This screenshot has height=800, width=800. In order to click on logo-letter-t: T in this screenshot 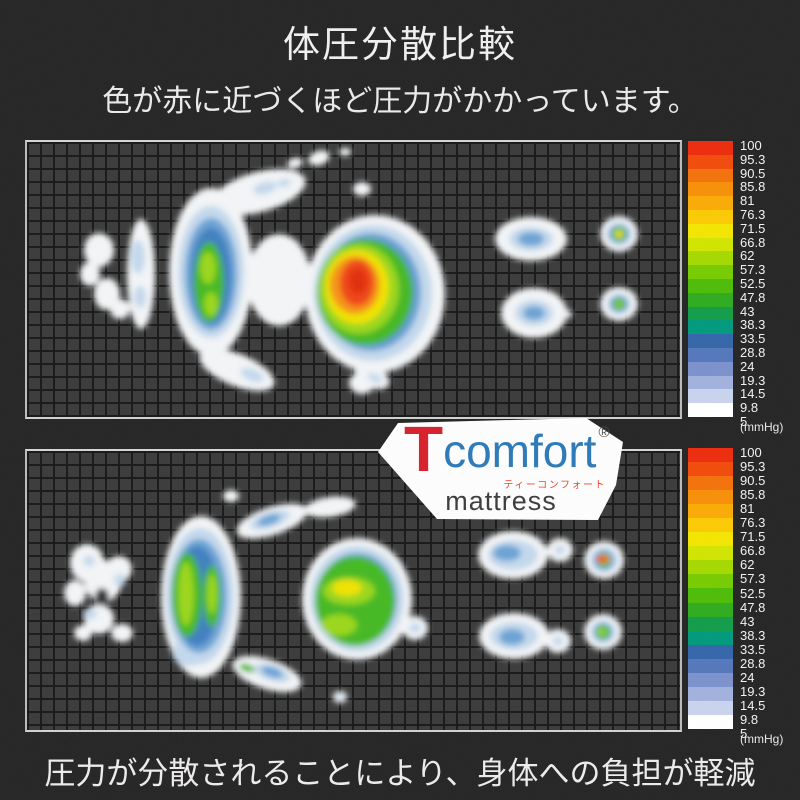, I will do `click(424, 449)`.